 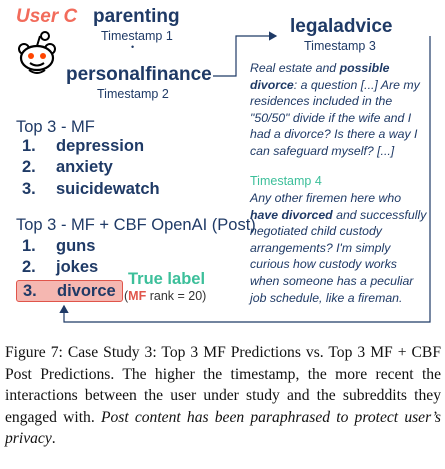 I want to click on post-line: curious how custody works, so click(x=338, y=264).